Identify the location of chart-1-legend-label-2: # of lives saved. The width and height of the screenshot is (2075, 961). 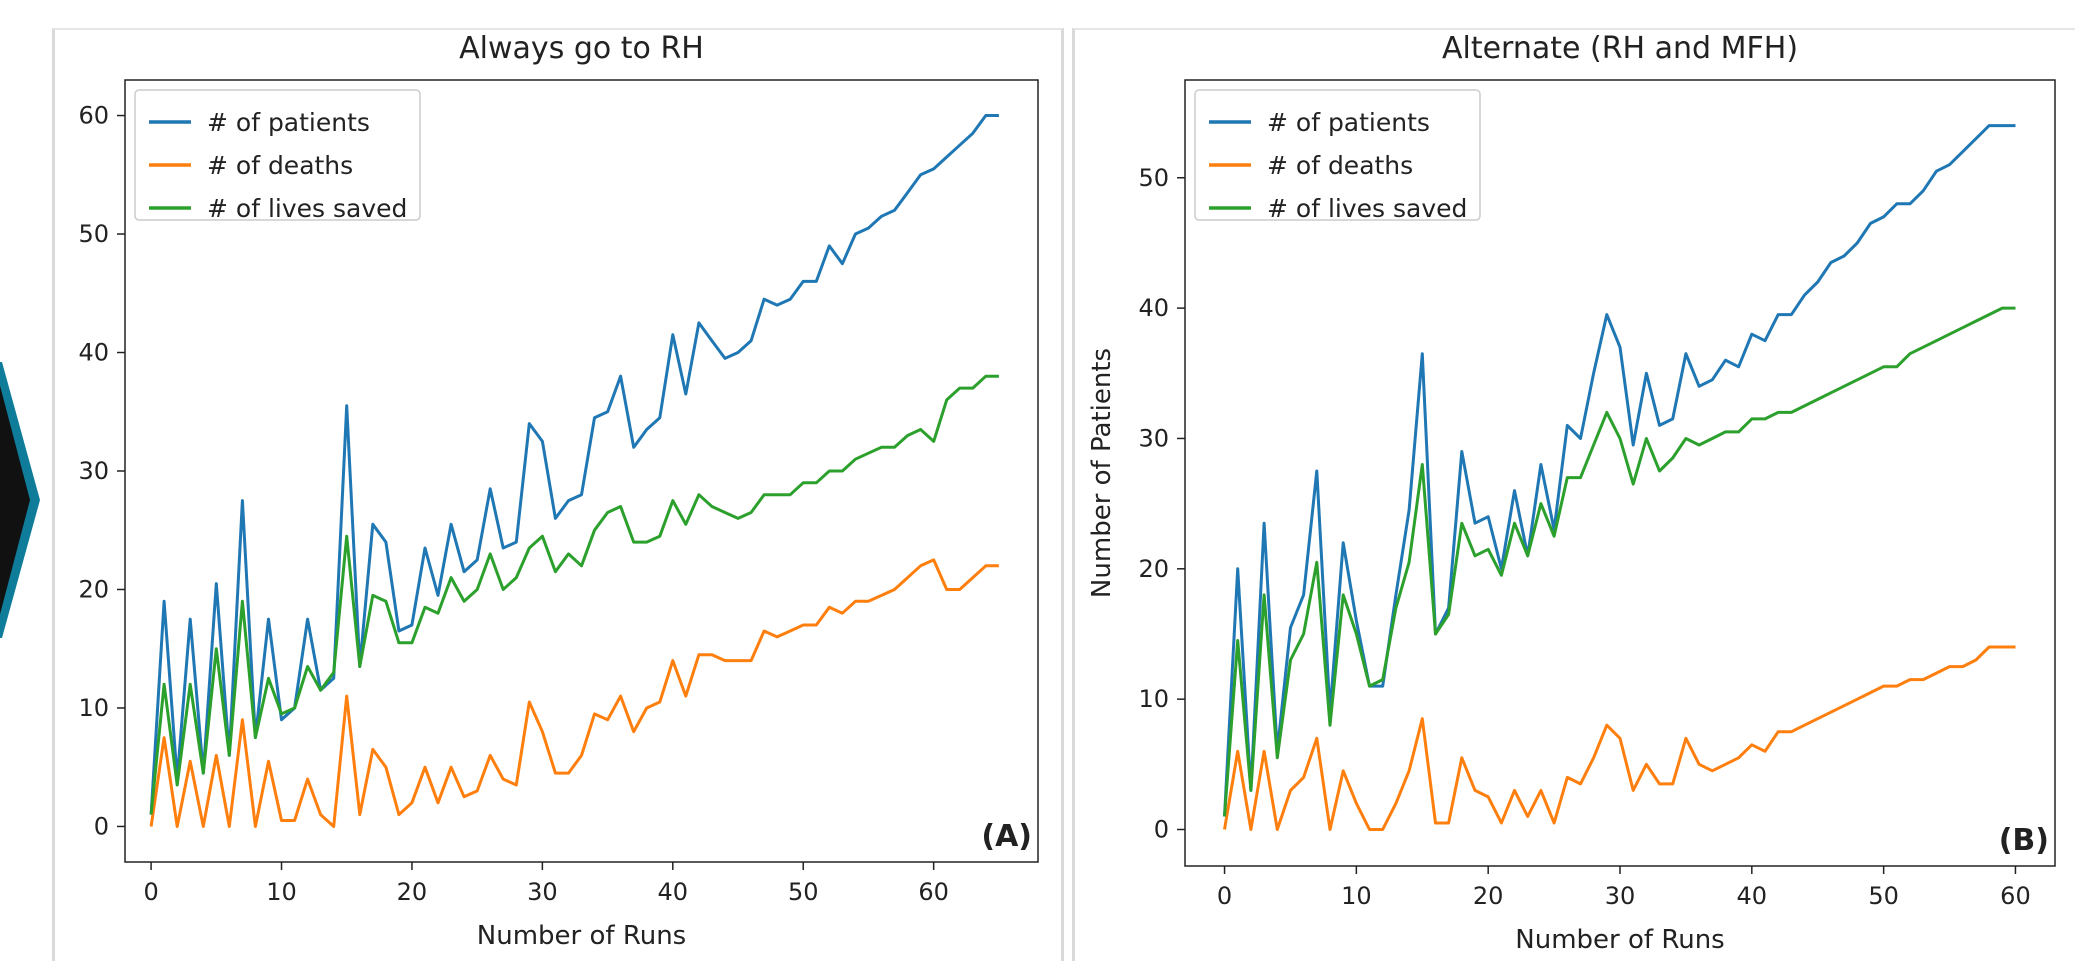
(1367, 208).